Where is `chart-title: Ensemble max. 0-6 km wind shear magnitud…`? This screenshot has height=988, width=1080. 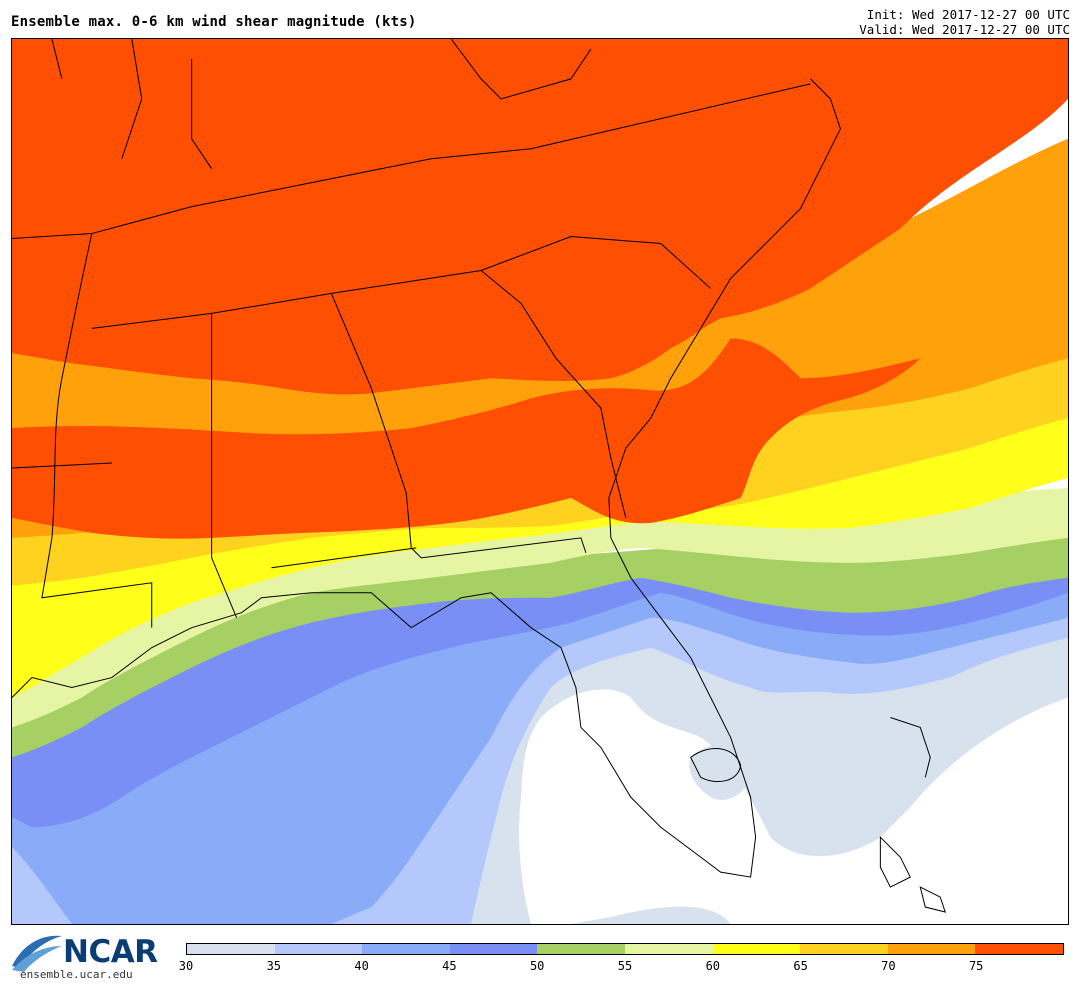 chart-title: Ensemble max. 0-6 km wind shear magnitud… is located at coordinates (214, 22).